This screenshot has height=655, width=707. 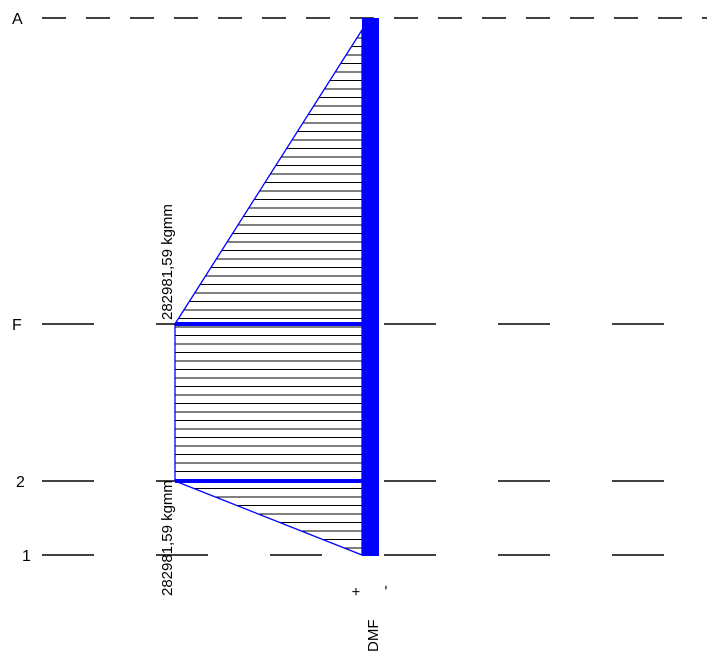 I want to click on moment-label-lower: 282981,59 kgmm, so click(x=167, y=538).